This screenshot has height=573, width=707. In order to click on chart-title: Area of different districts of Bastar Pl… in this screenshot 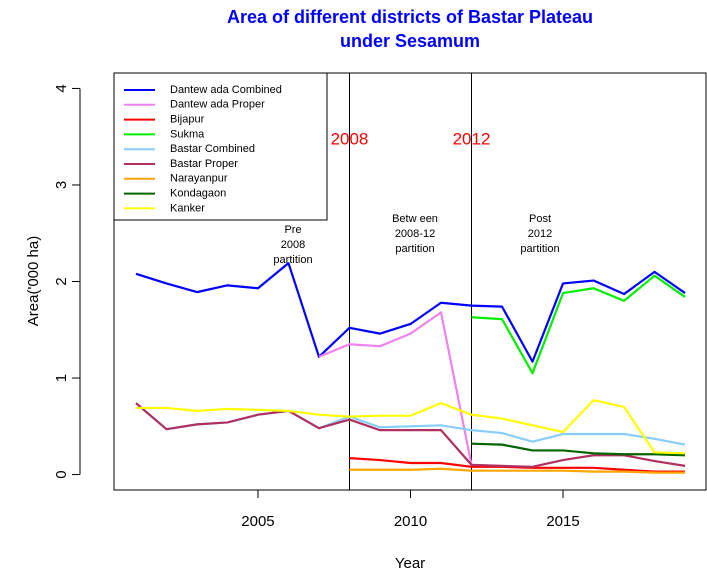, I will do `click(410, 17)`.